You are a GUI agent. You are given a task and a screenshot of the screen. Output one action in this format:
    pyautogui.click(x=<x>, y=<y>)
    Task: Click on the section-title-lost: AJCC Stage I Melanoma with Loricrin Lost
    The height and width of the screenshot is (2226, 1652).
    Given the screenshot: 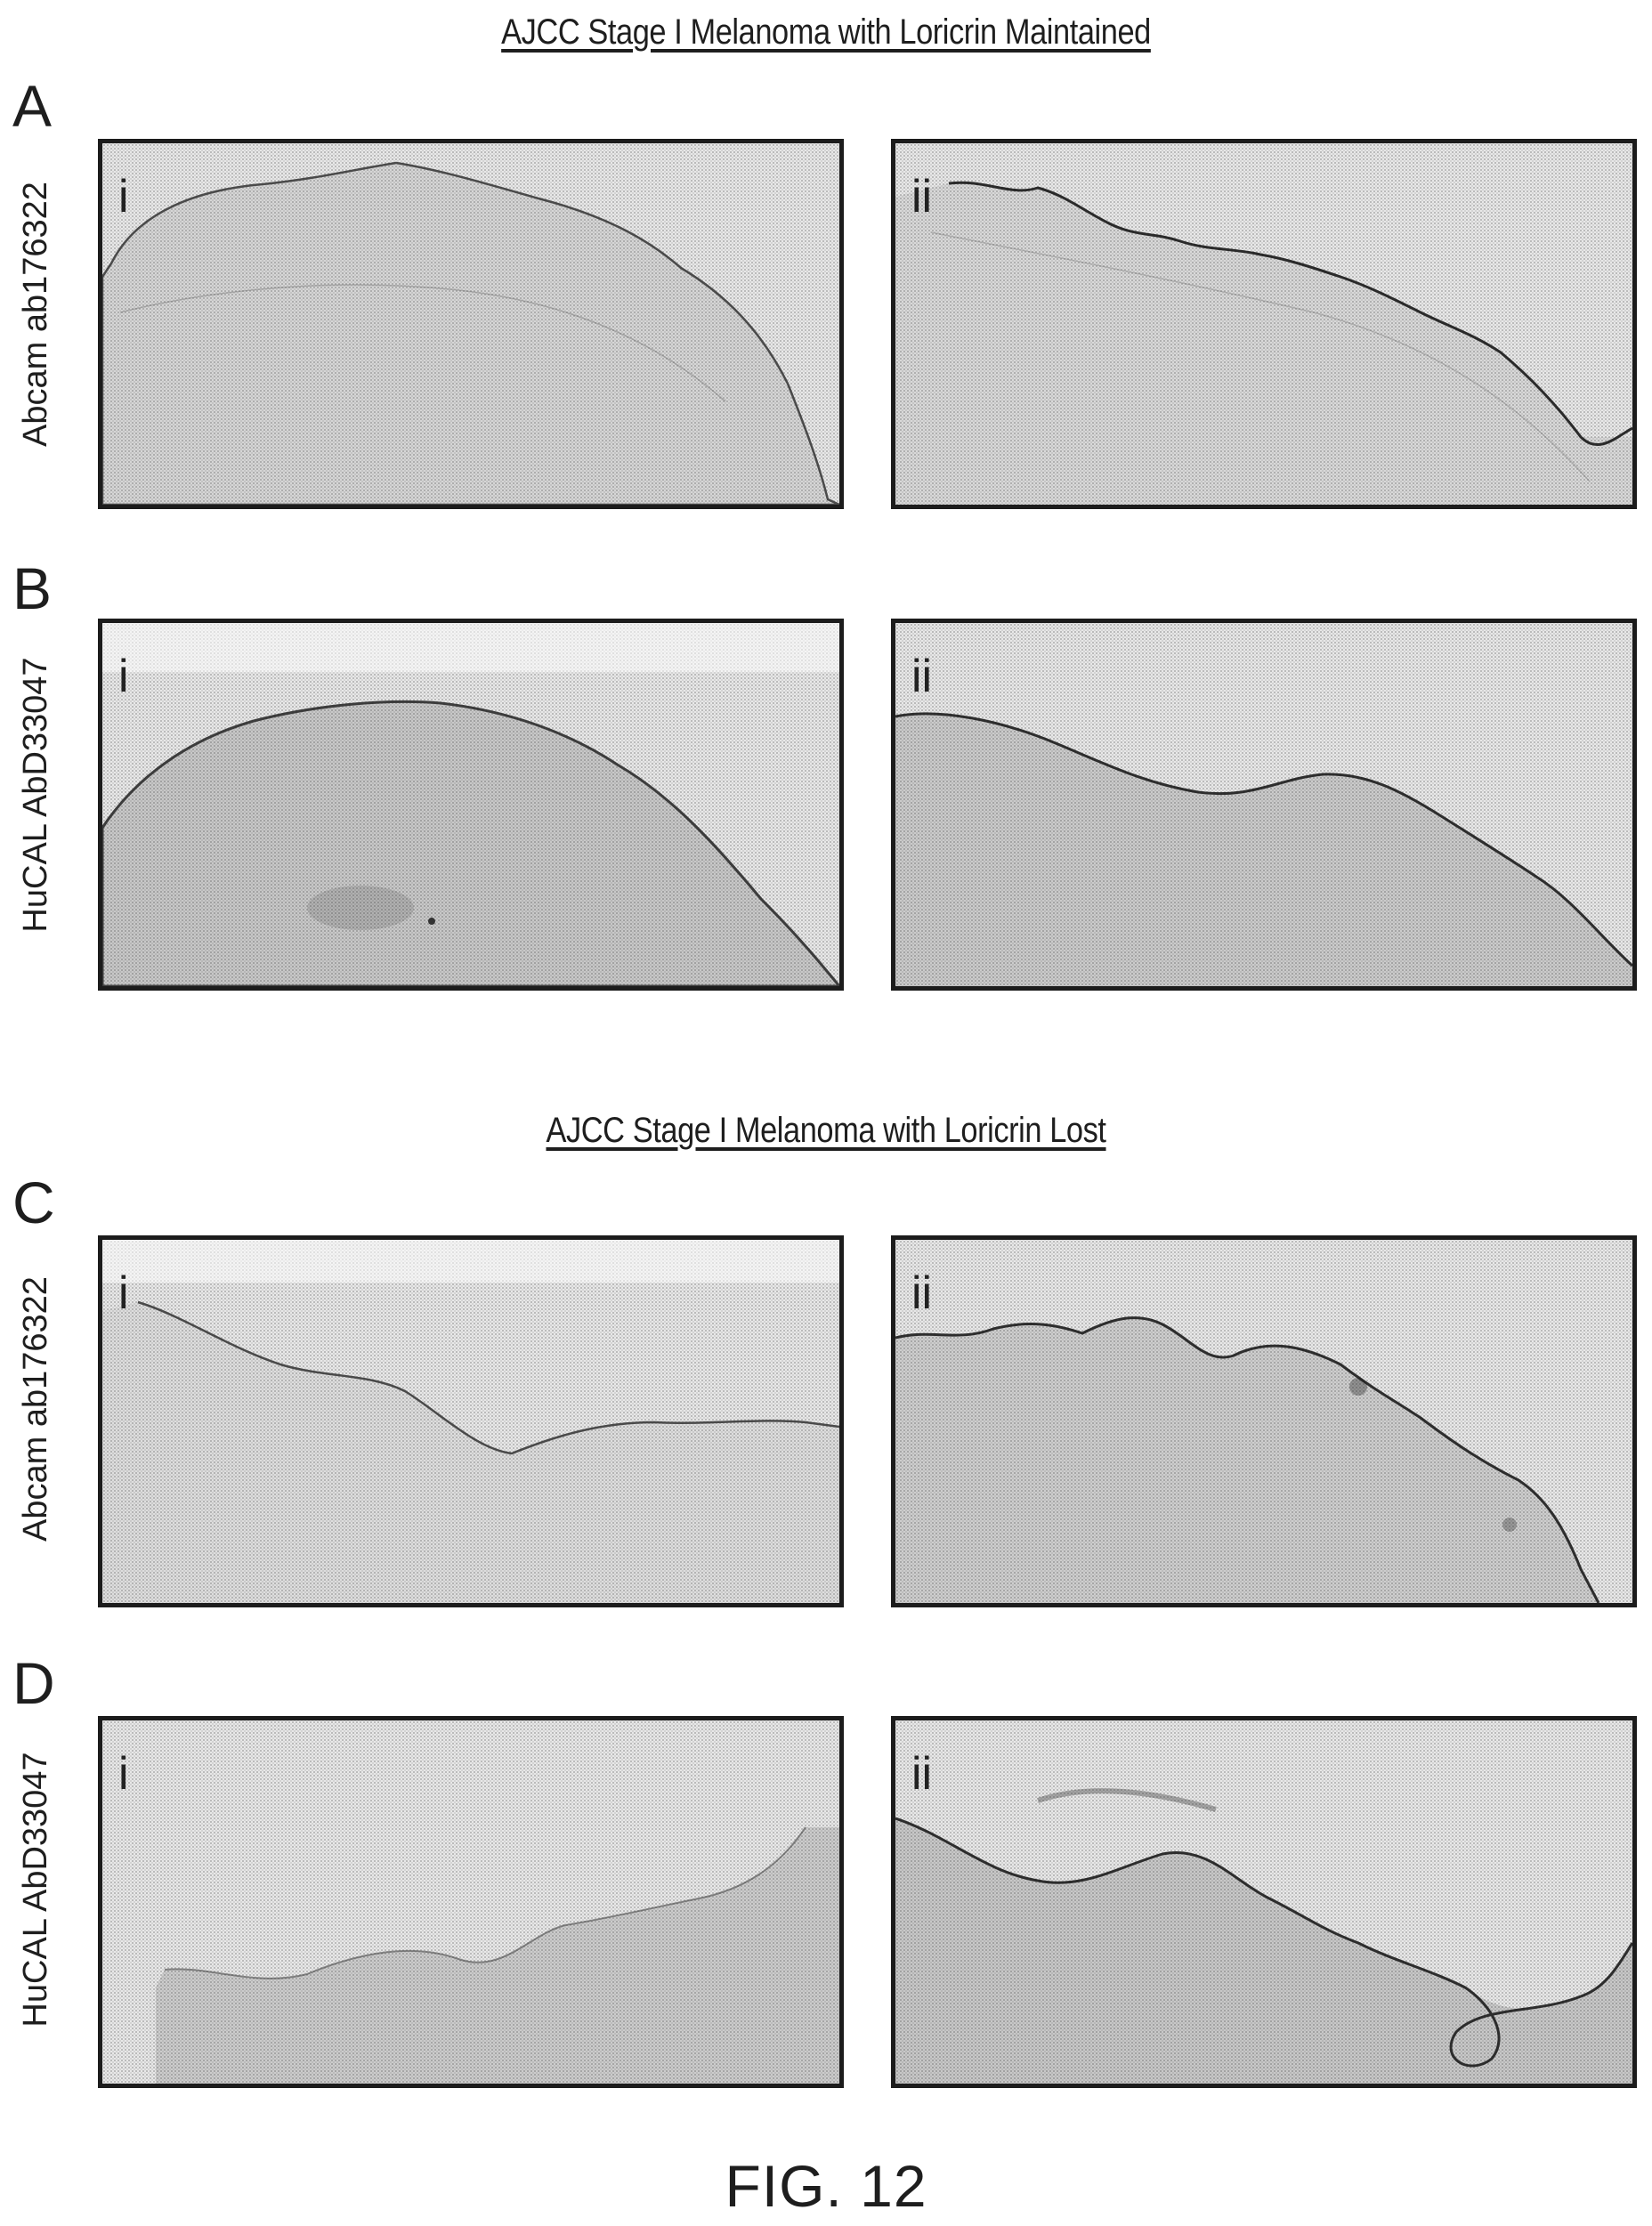 What is the action you would take?
    pyautogui.click(x=826, y=1130)
    